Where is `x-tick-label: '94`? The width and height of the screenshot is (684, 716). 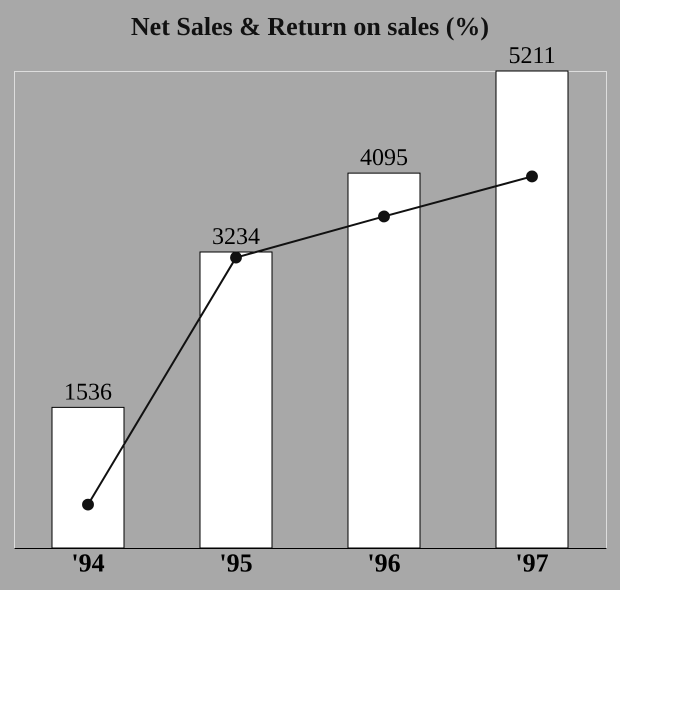 x-tick-label: '94 is located at coordinates (88, 563).